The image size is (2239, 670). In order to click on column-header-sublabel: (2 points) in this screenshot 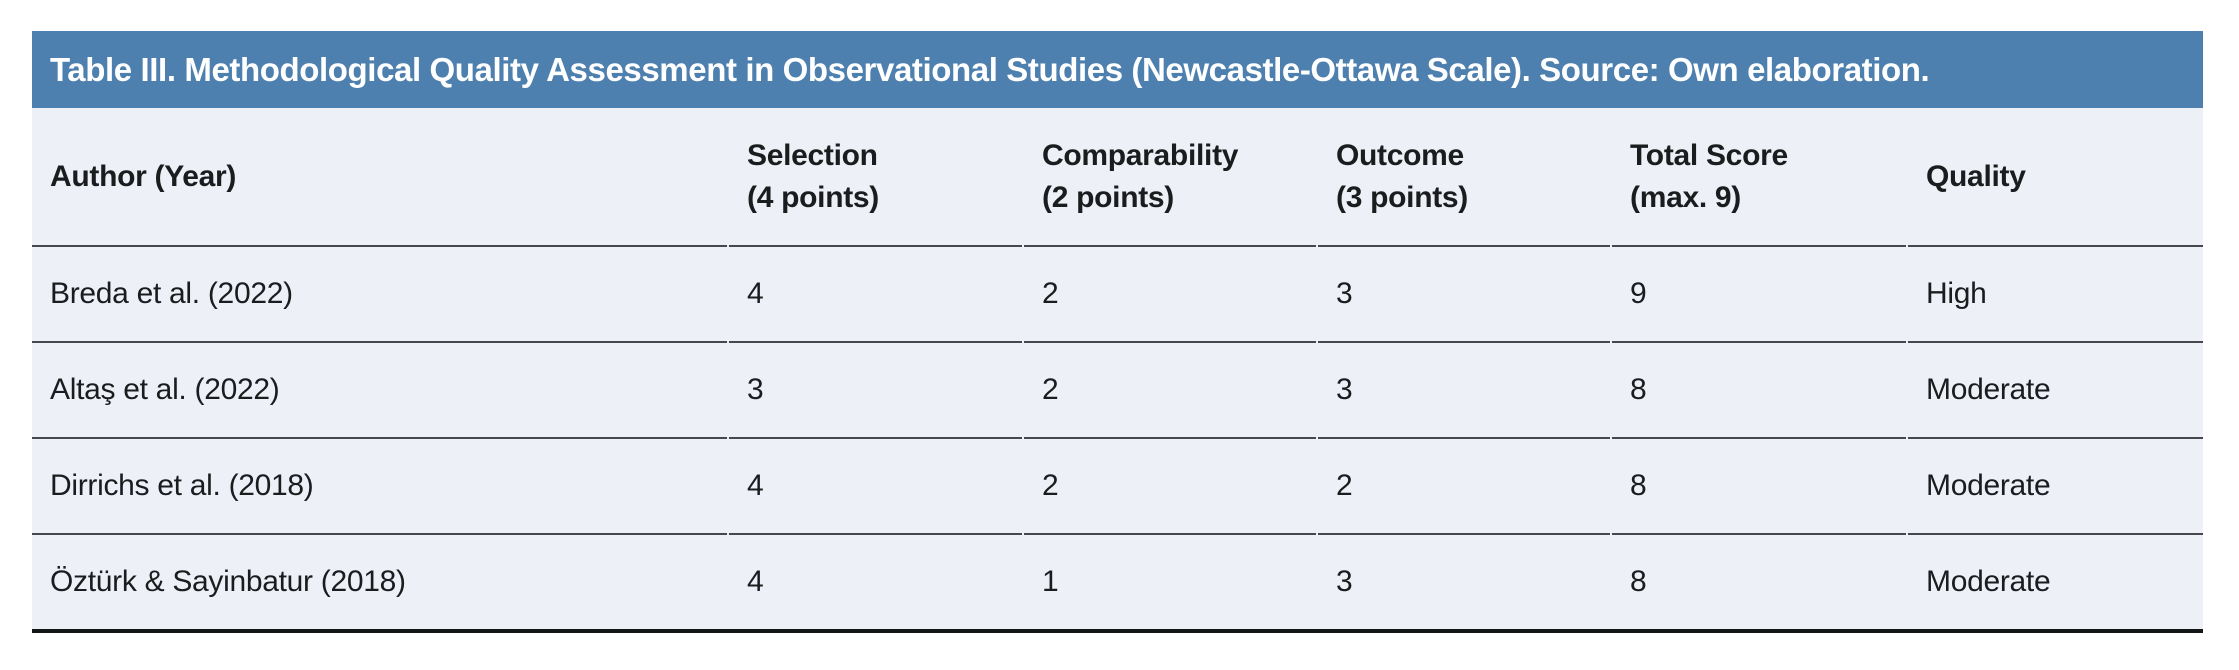, I will do `click(1108, 197)`.